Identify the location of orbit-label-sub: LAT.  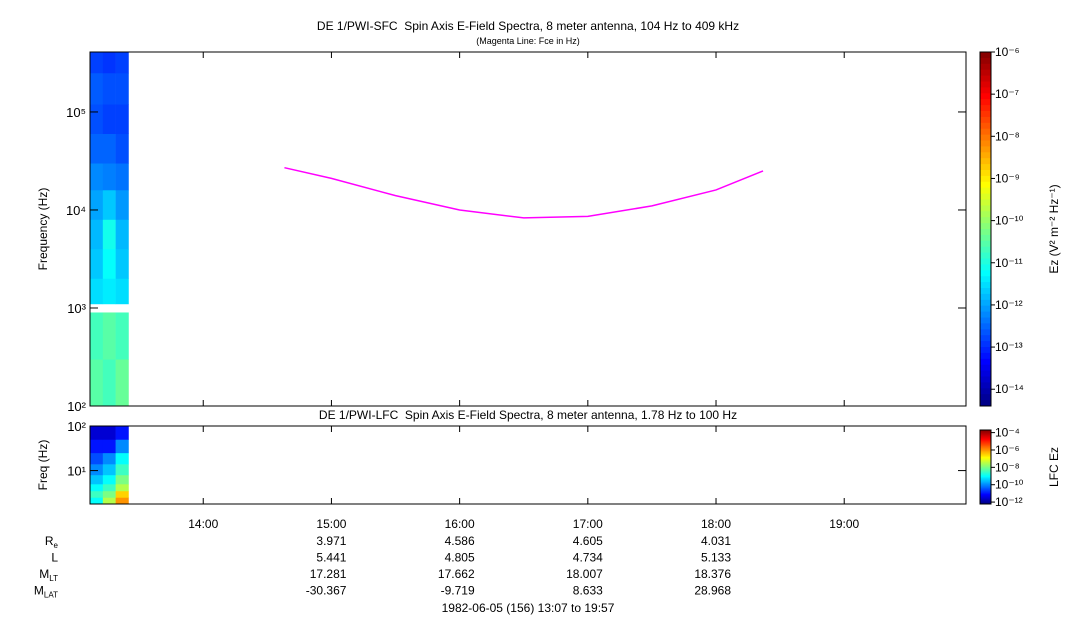
(51, 595).